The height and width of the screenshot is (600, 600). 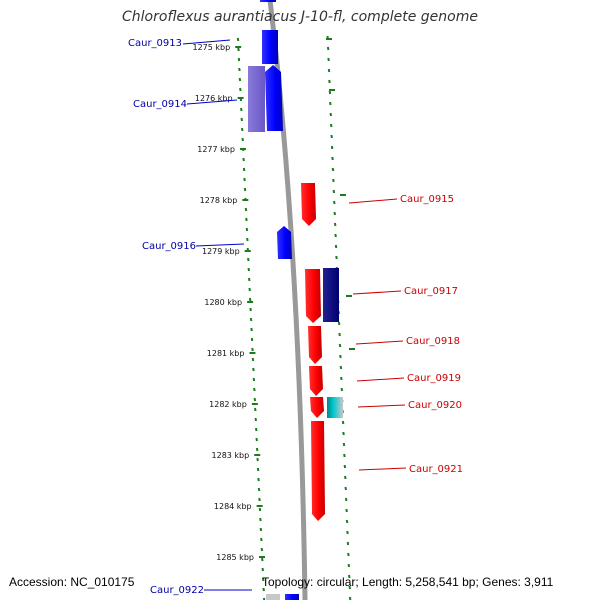 What do you see at coordinates (434, 378) in the screenshot?
I see `gene-label-caur-0919: Caur_0919` at bounding box center [434, 378].